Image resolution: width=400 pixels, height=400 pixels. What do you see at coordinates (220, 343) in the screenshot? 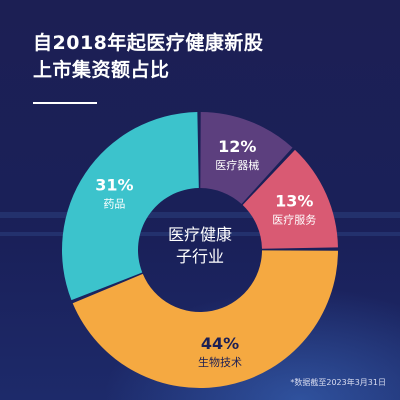
I see `slice-biotech-value-label: 44%` at bounding box center [220, 343].